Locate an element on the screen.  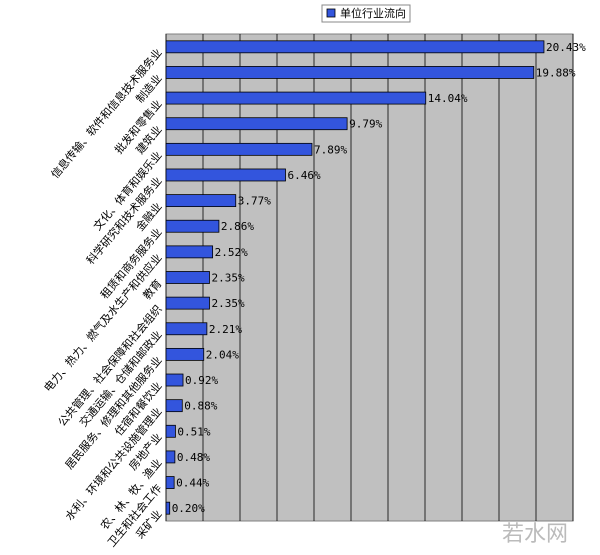
legend-box is located at coordinates (366, 13).